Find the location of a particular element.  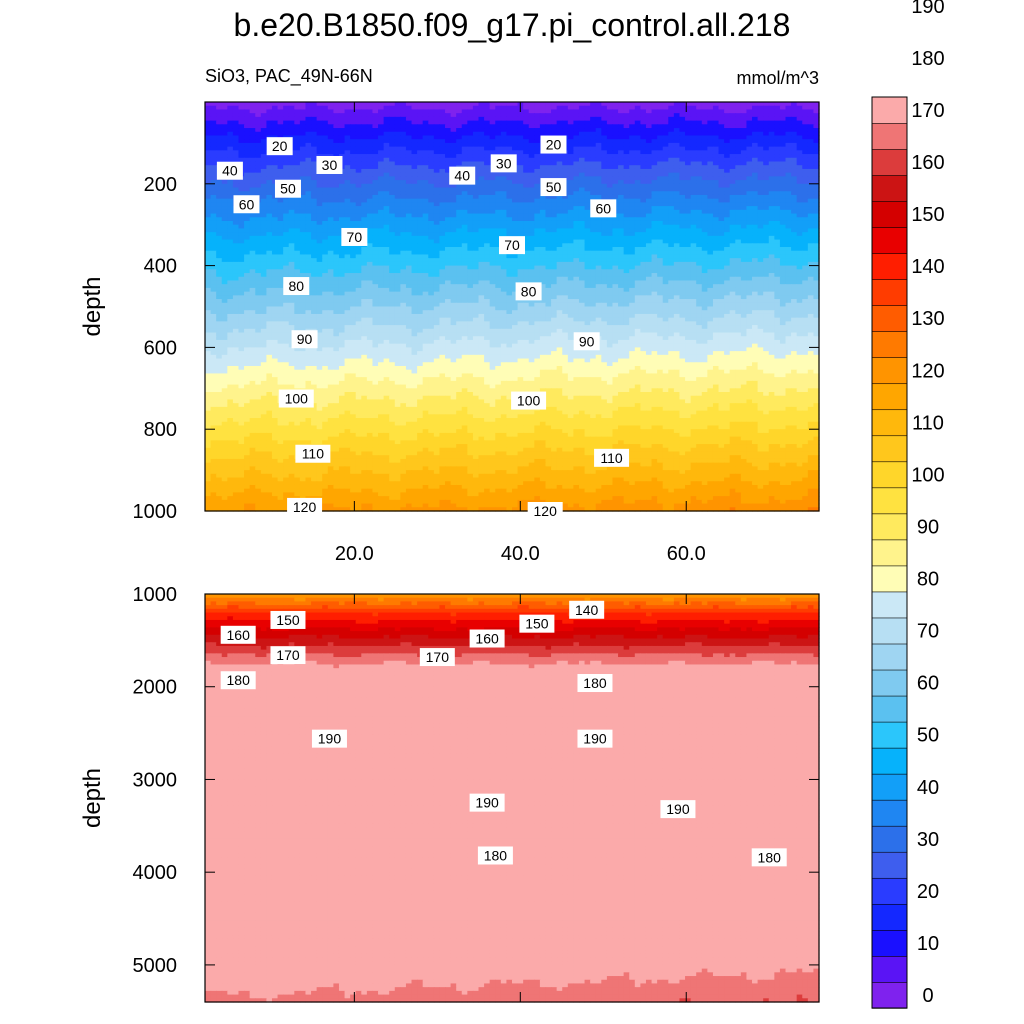

colorbar-tick-label: 90 is located at coordinates (928, 528).